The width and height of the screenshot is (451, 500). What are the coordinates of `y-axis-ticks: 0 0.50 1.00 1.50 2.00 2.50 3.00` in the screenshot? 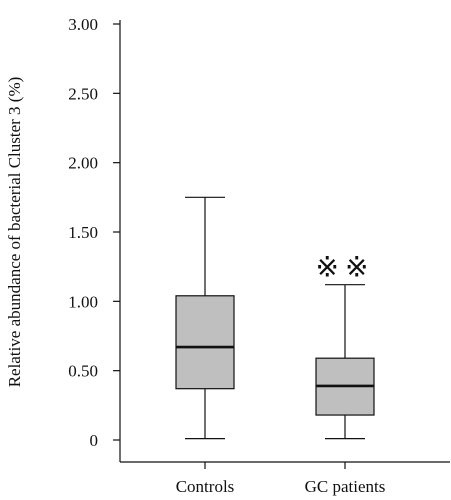 It's located at (94, 232).